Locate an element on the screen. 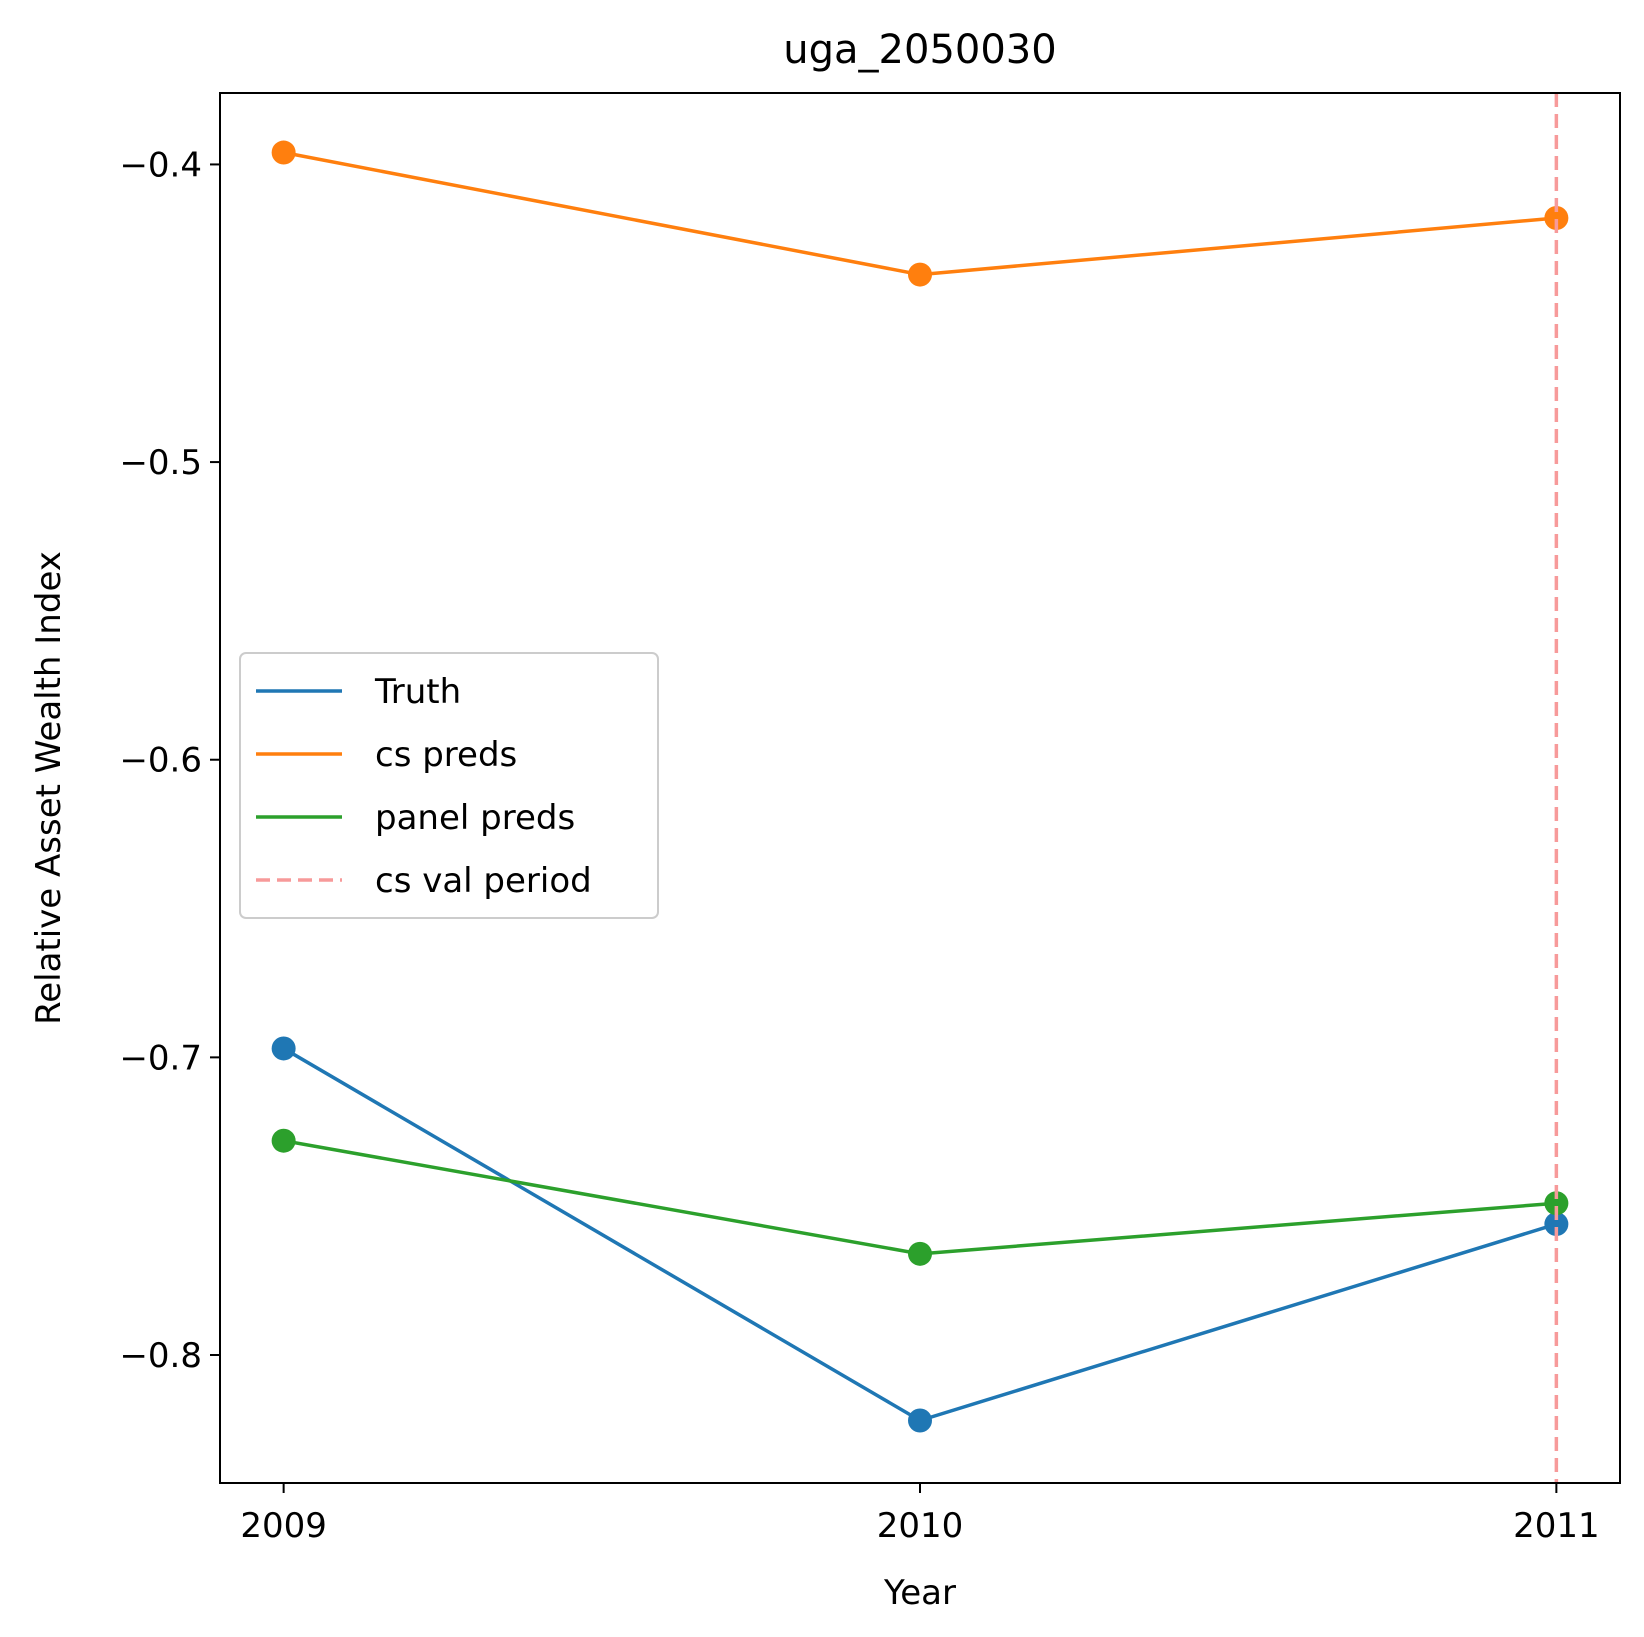 This screenshot has width=1644, height=1637. x-tick-label: 2010 is located at coordinates (920, 1526).